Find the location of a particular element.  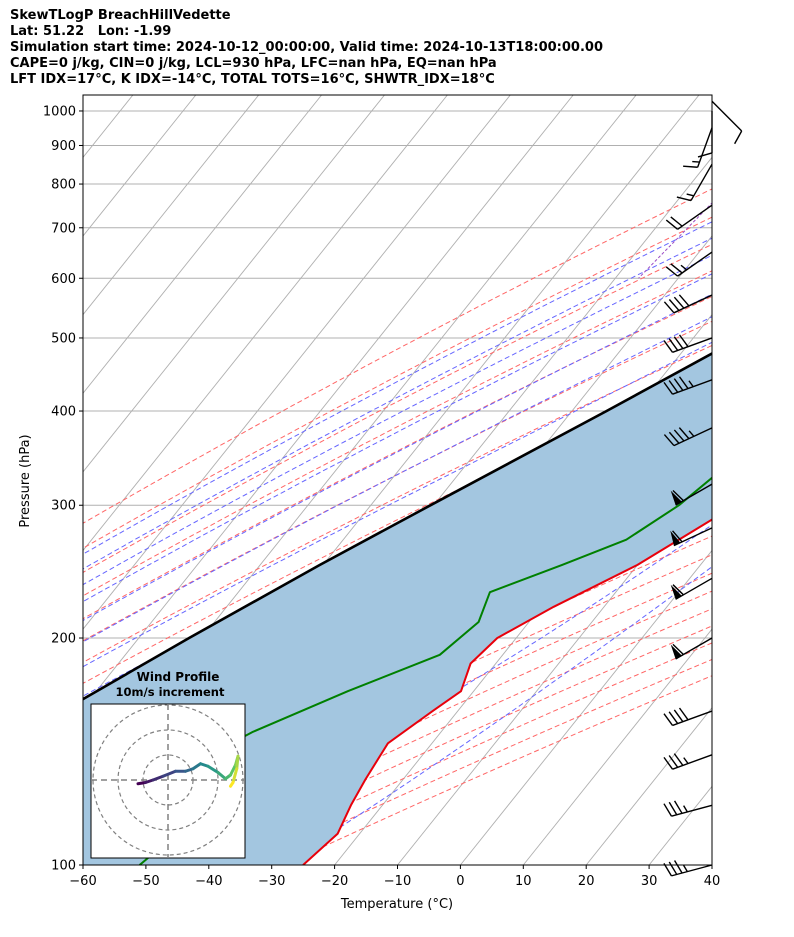

x-tick-label: 0 is located at coordinates (460, 881).